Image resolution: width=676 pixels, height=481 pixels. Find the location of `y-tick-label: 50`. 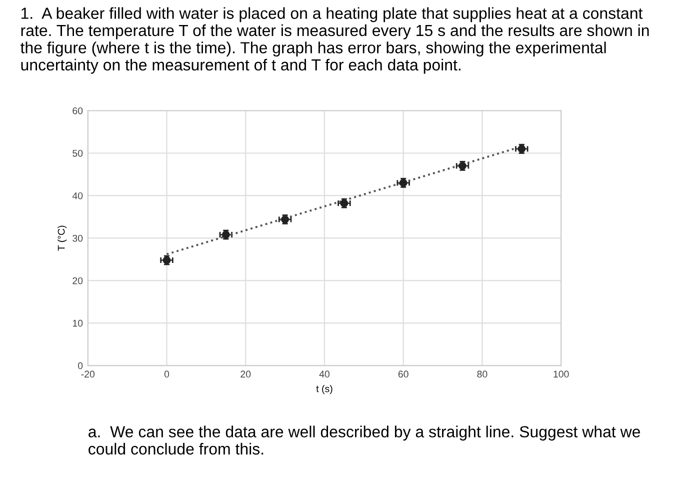

y-tick-label: 50 is located at coordinates (77, 153).